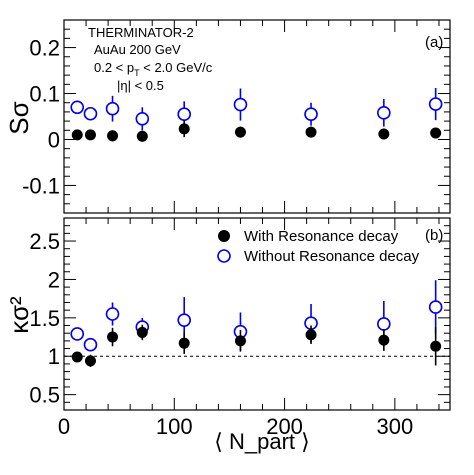 This screenshot has height=475, width=474. What do you see at coordinates (176, 67) in the screenshot?
I see `annotation-pt-post: < 2.0 GeV/c` at bounding box center [176, 67].